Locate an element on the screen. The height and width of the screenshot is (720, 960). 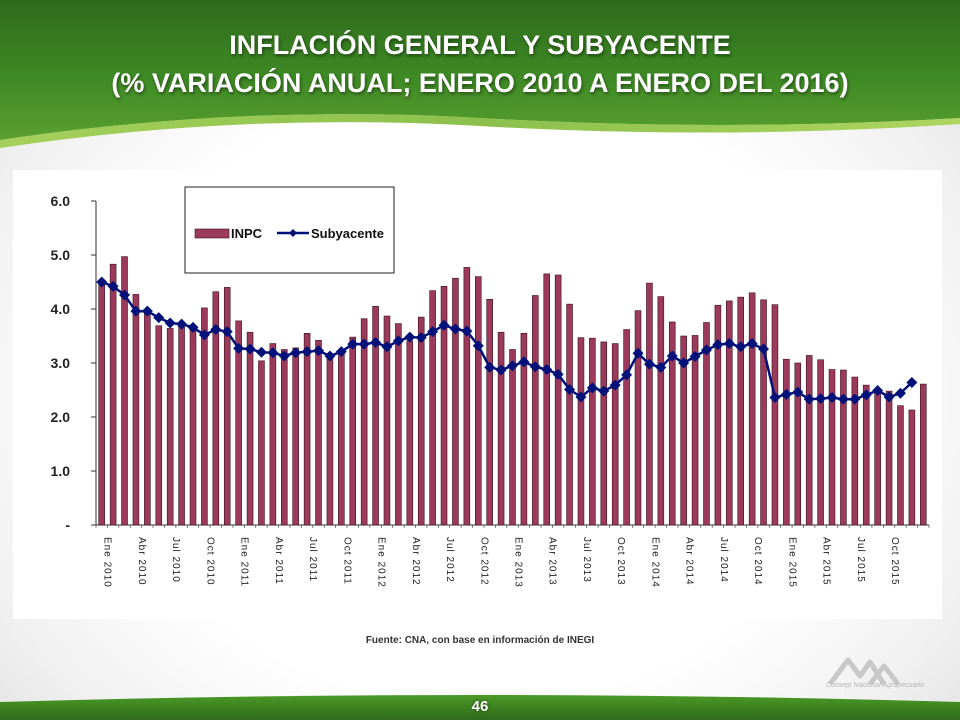
x-tick-label: Ene 2013 is located at coordinates (518, 562).